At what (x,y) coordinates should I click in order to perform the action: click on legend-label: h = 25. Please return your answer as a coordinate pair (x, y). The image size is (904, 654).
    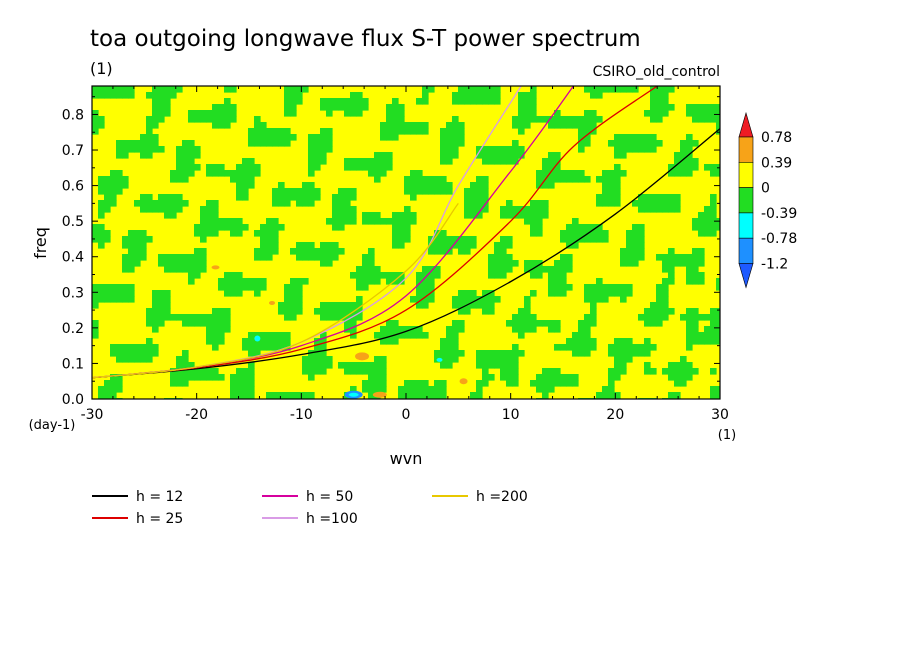
    Looking at the image, I should click on (159, 519).